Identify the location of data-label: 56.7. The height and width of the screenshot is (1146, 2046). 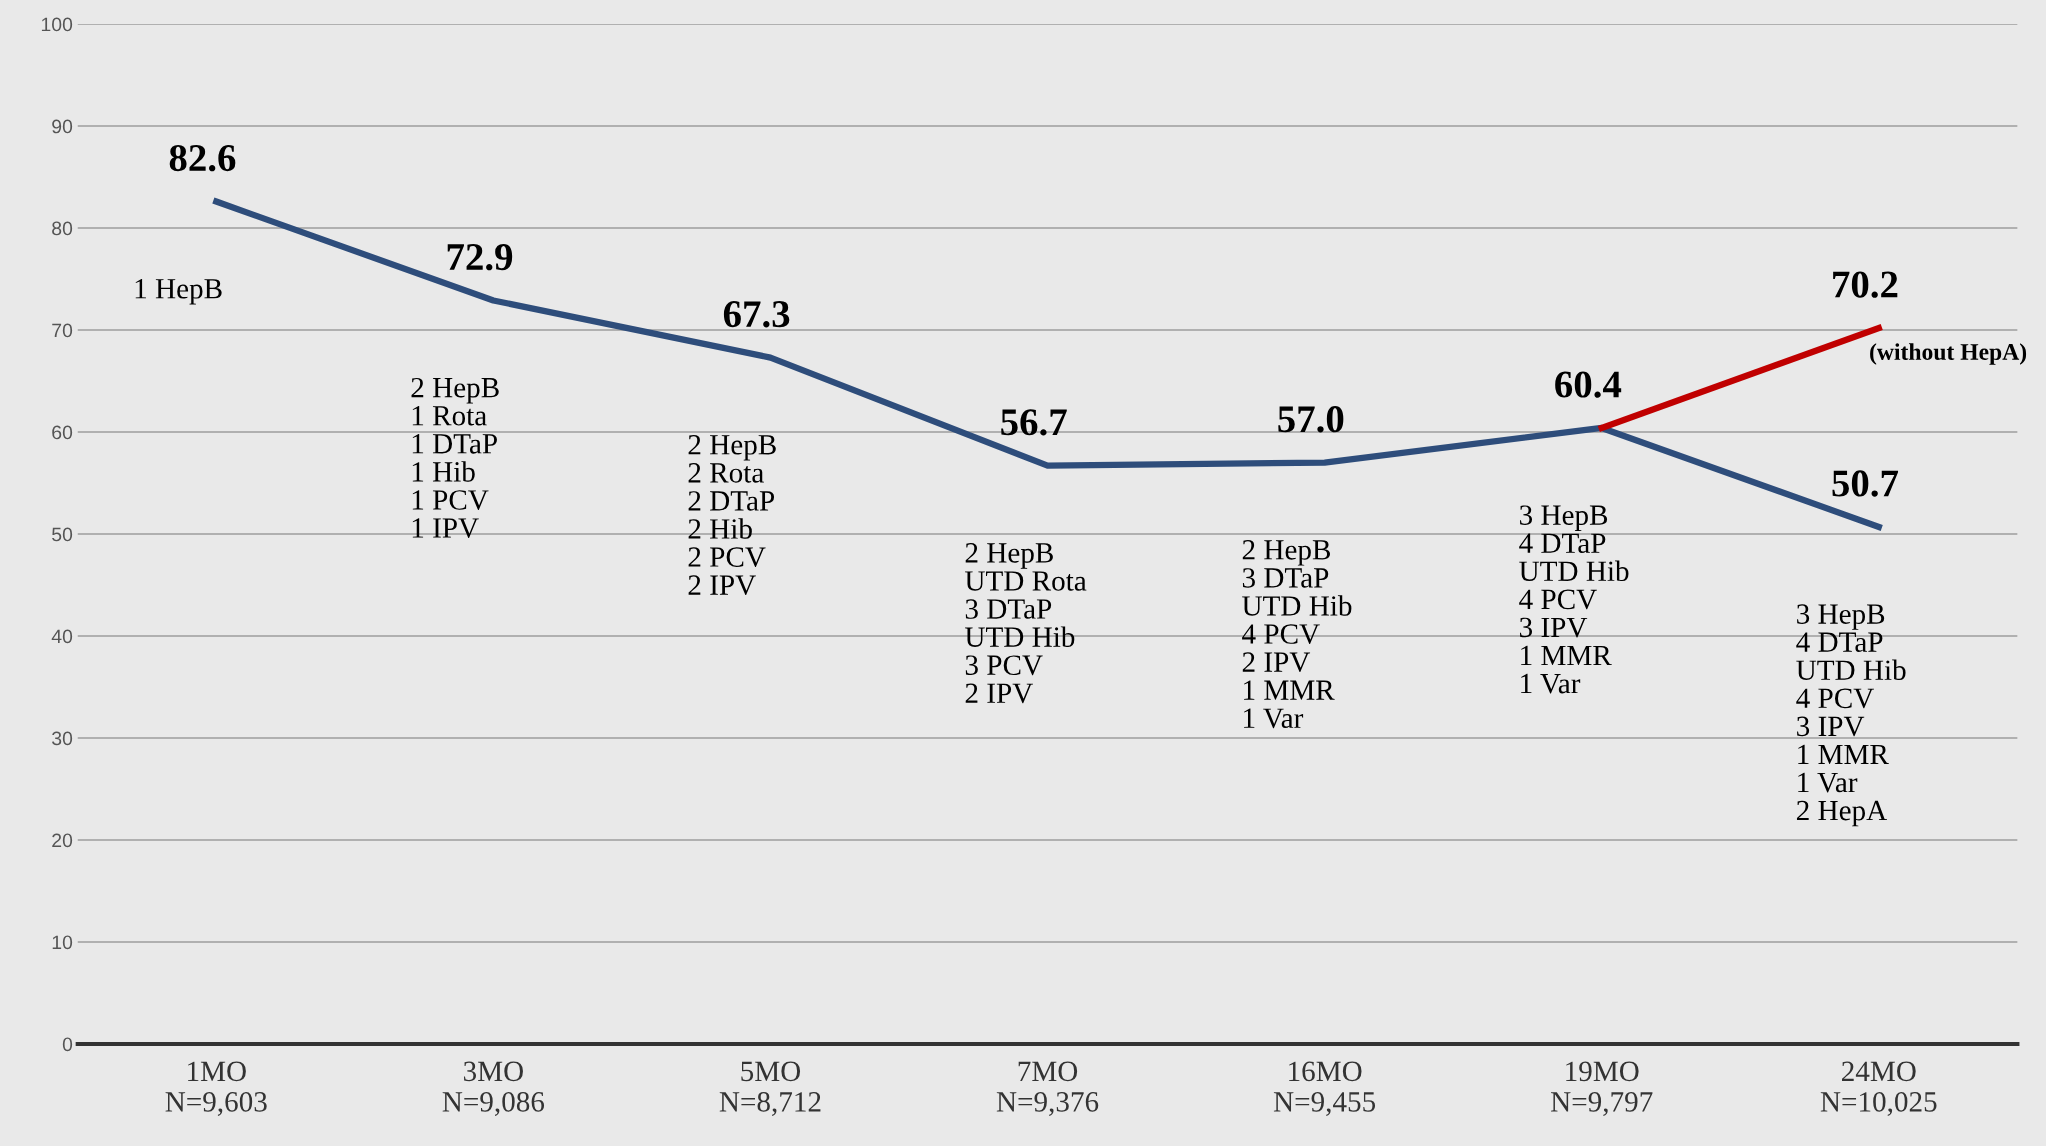
(1034, 422).